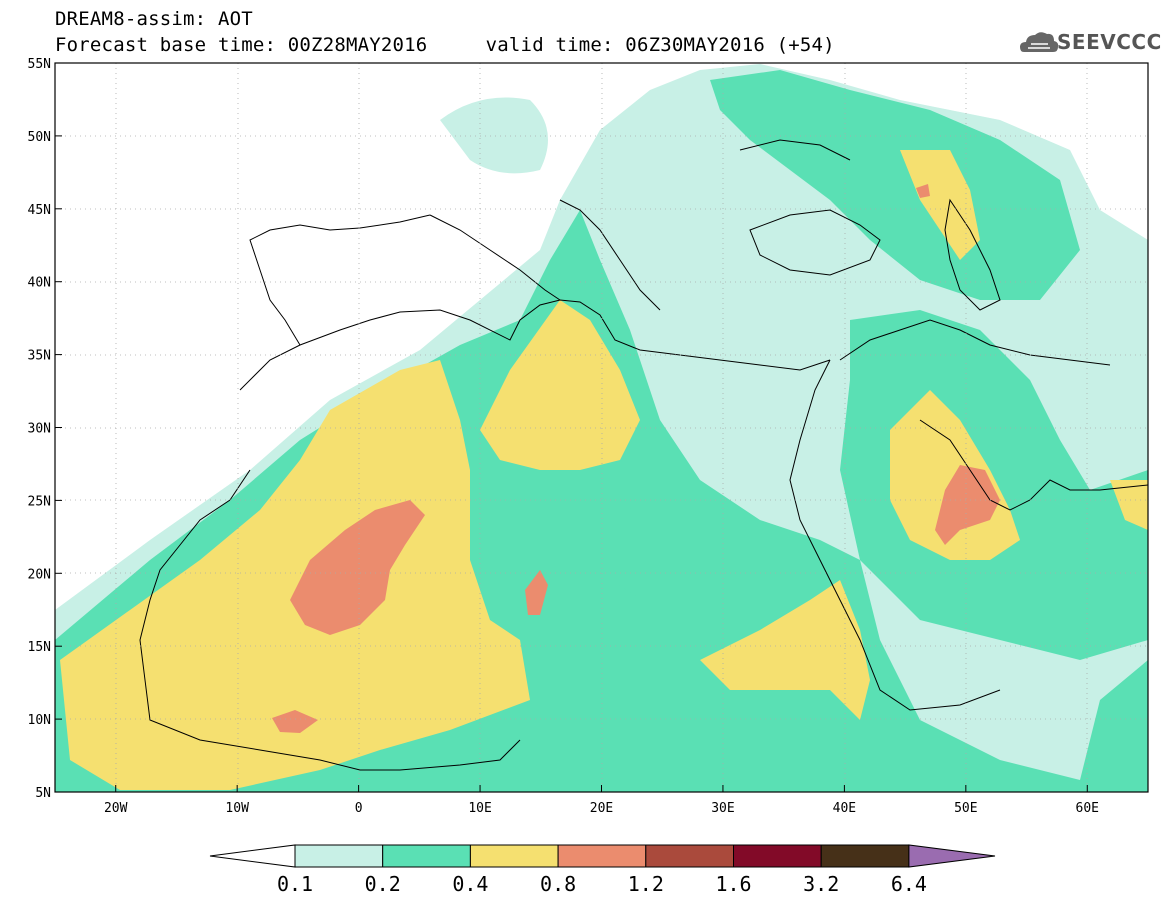 The width and height of the screenshot is (1165, 905). Describe the element at coordinates (39, 137) in the screenshot. I see `lat-tick-label: 50N` at that location.